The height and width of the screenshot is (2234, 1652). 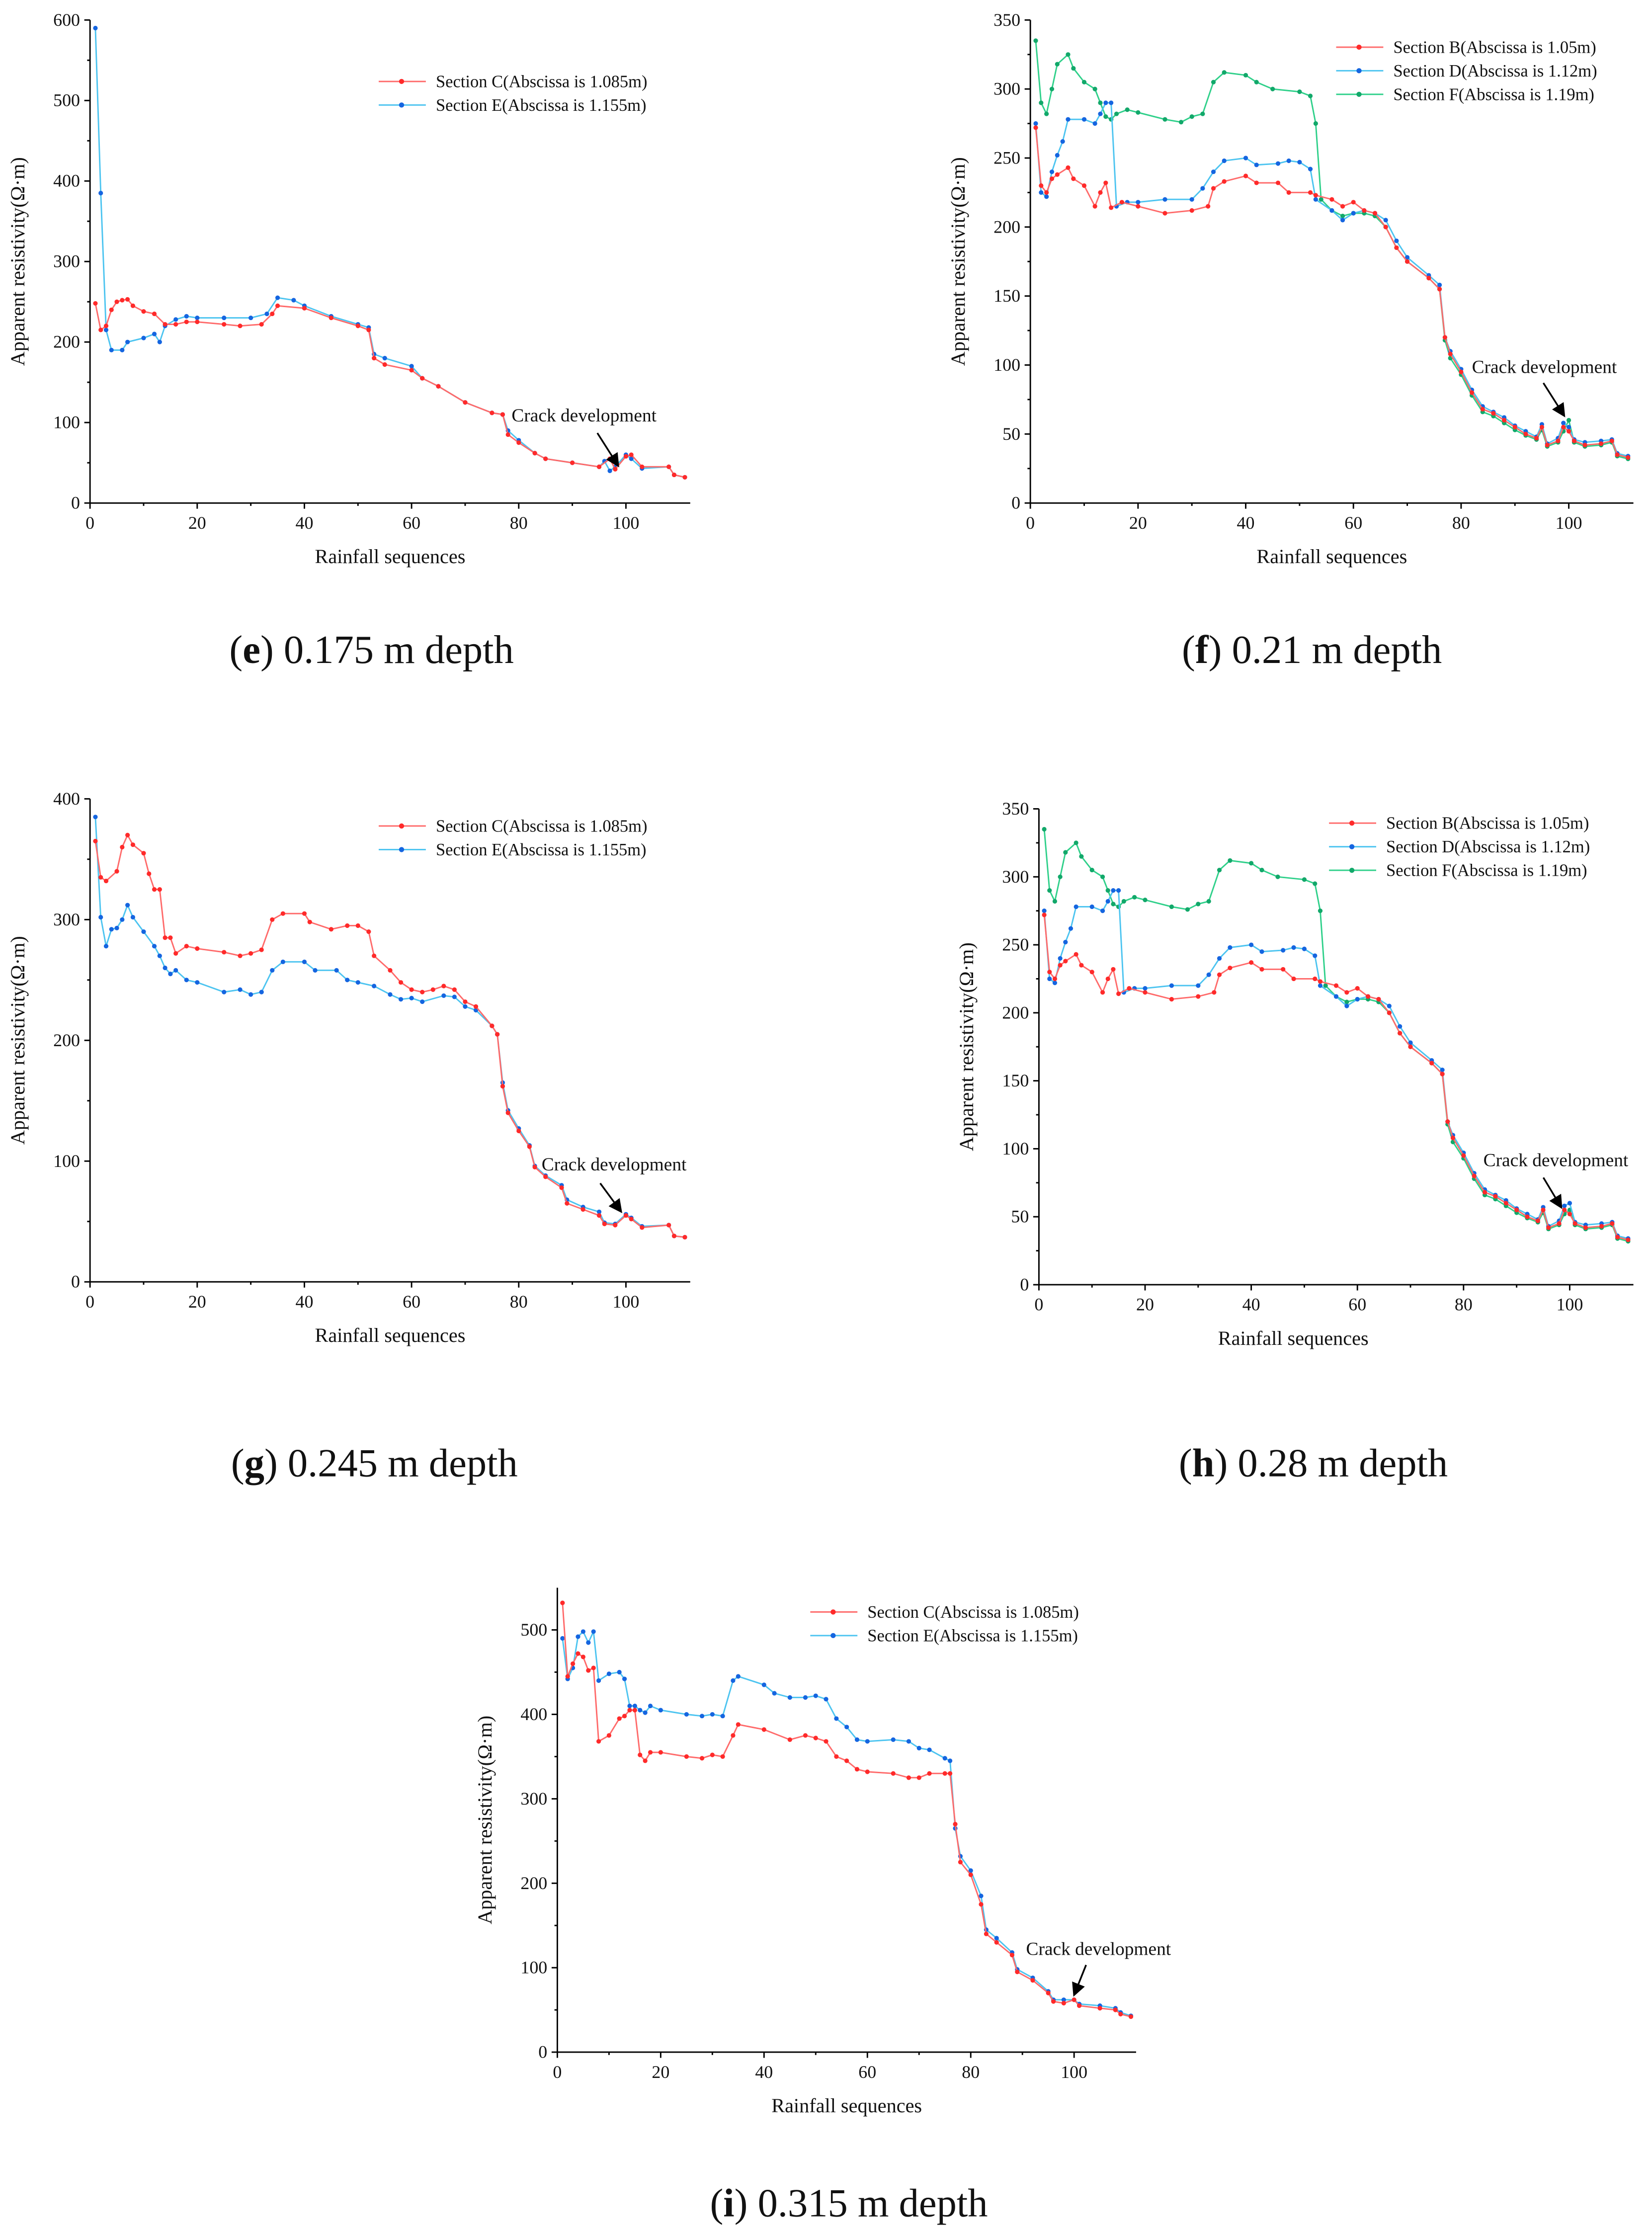 I want to click on x-tick-label: 60, so click(x=411, y=1302).